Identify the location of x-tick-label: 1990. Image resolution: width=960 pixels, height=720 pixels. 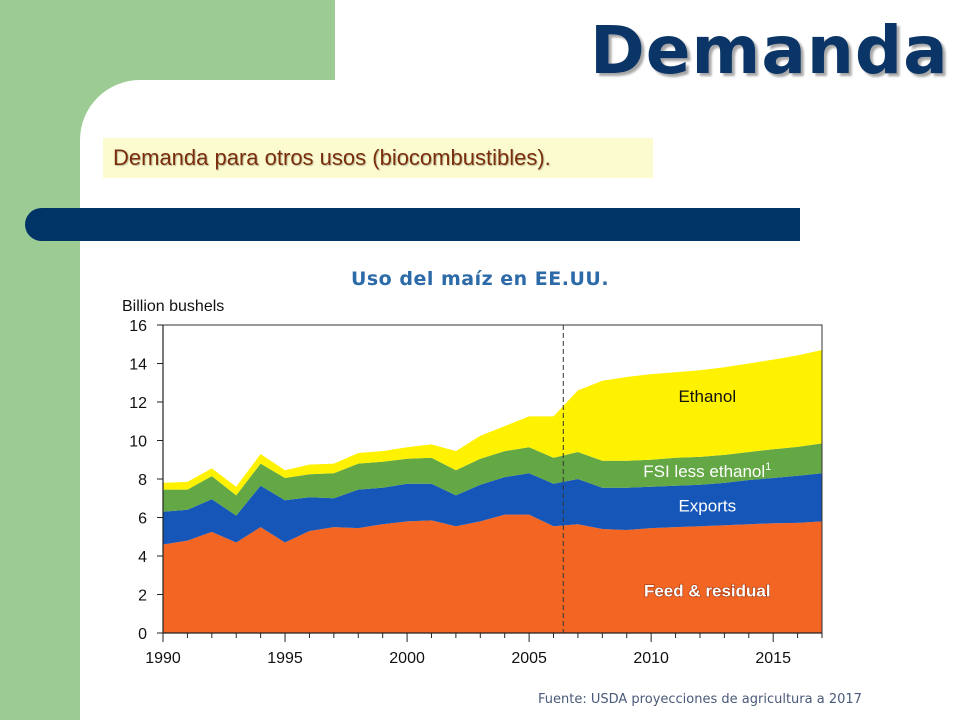
(163, 658).